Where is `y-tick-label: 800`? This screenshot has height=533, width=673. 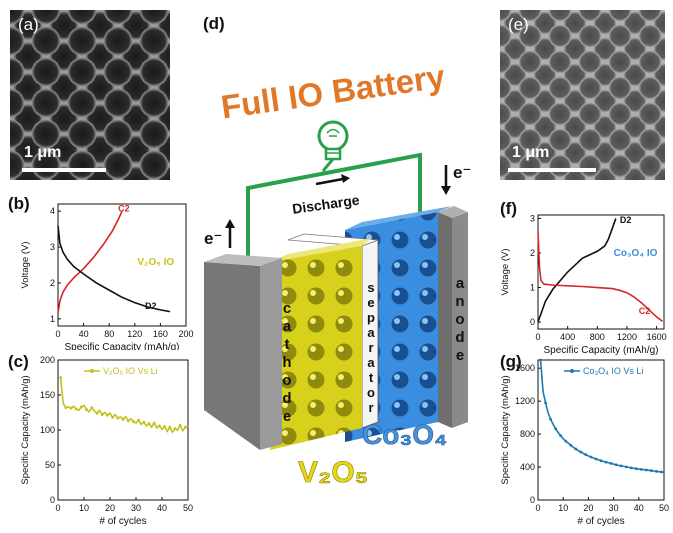
y-tick-label: 800 is located at coordinates (527, 434).